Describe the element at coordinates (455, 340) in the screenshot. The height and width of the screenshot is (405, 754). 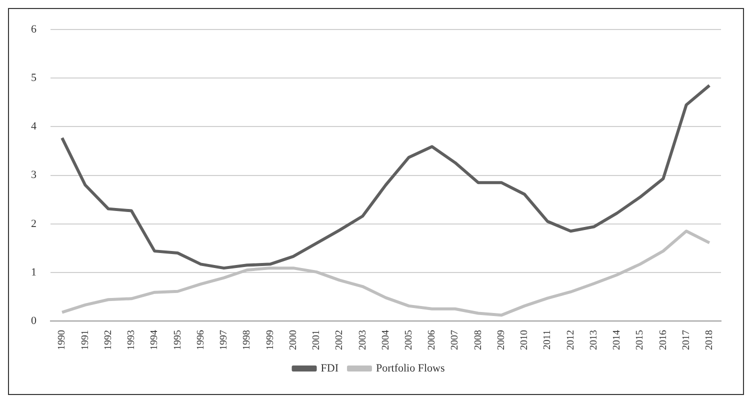
I see `x-tick-label: 2007` at that location.